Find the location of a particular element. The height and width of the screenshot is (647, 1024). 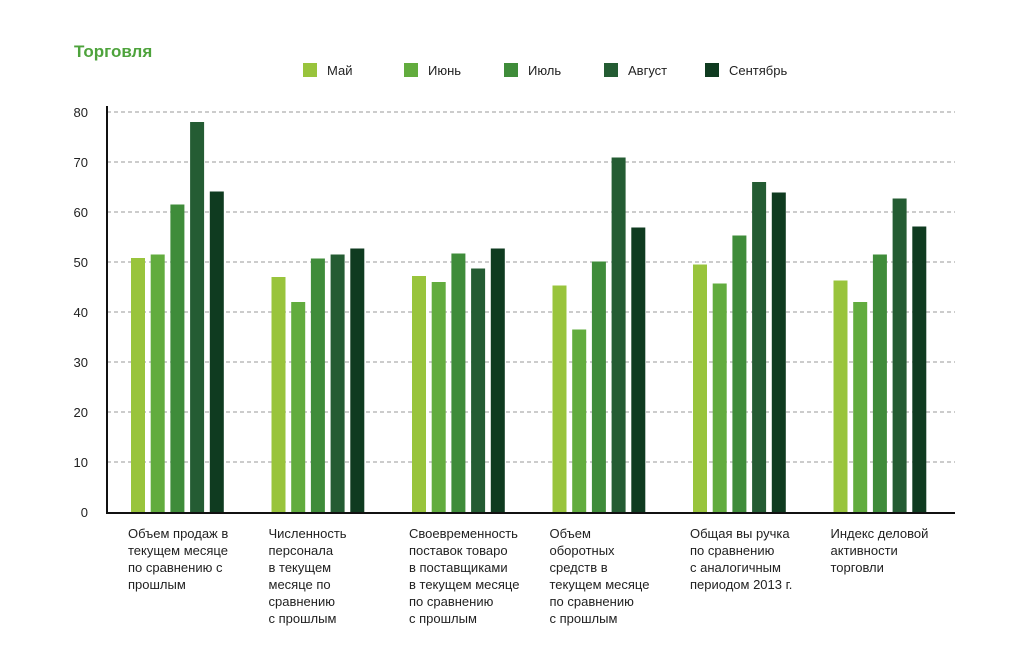

y-tick-label: 40 is located at coordinates (81, 312).